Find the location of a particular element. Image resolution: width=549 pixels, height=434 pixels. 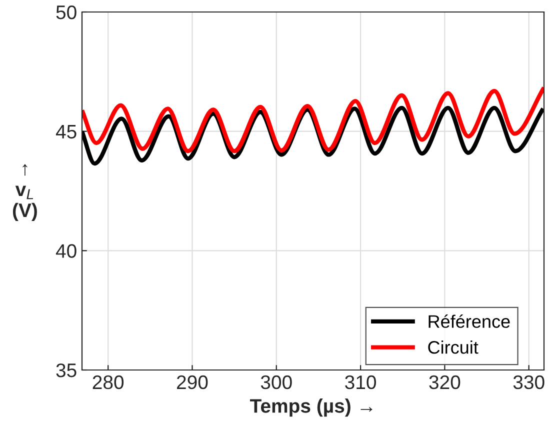

x-tick-label: 330 is located at coordinates (528, 382).